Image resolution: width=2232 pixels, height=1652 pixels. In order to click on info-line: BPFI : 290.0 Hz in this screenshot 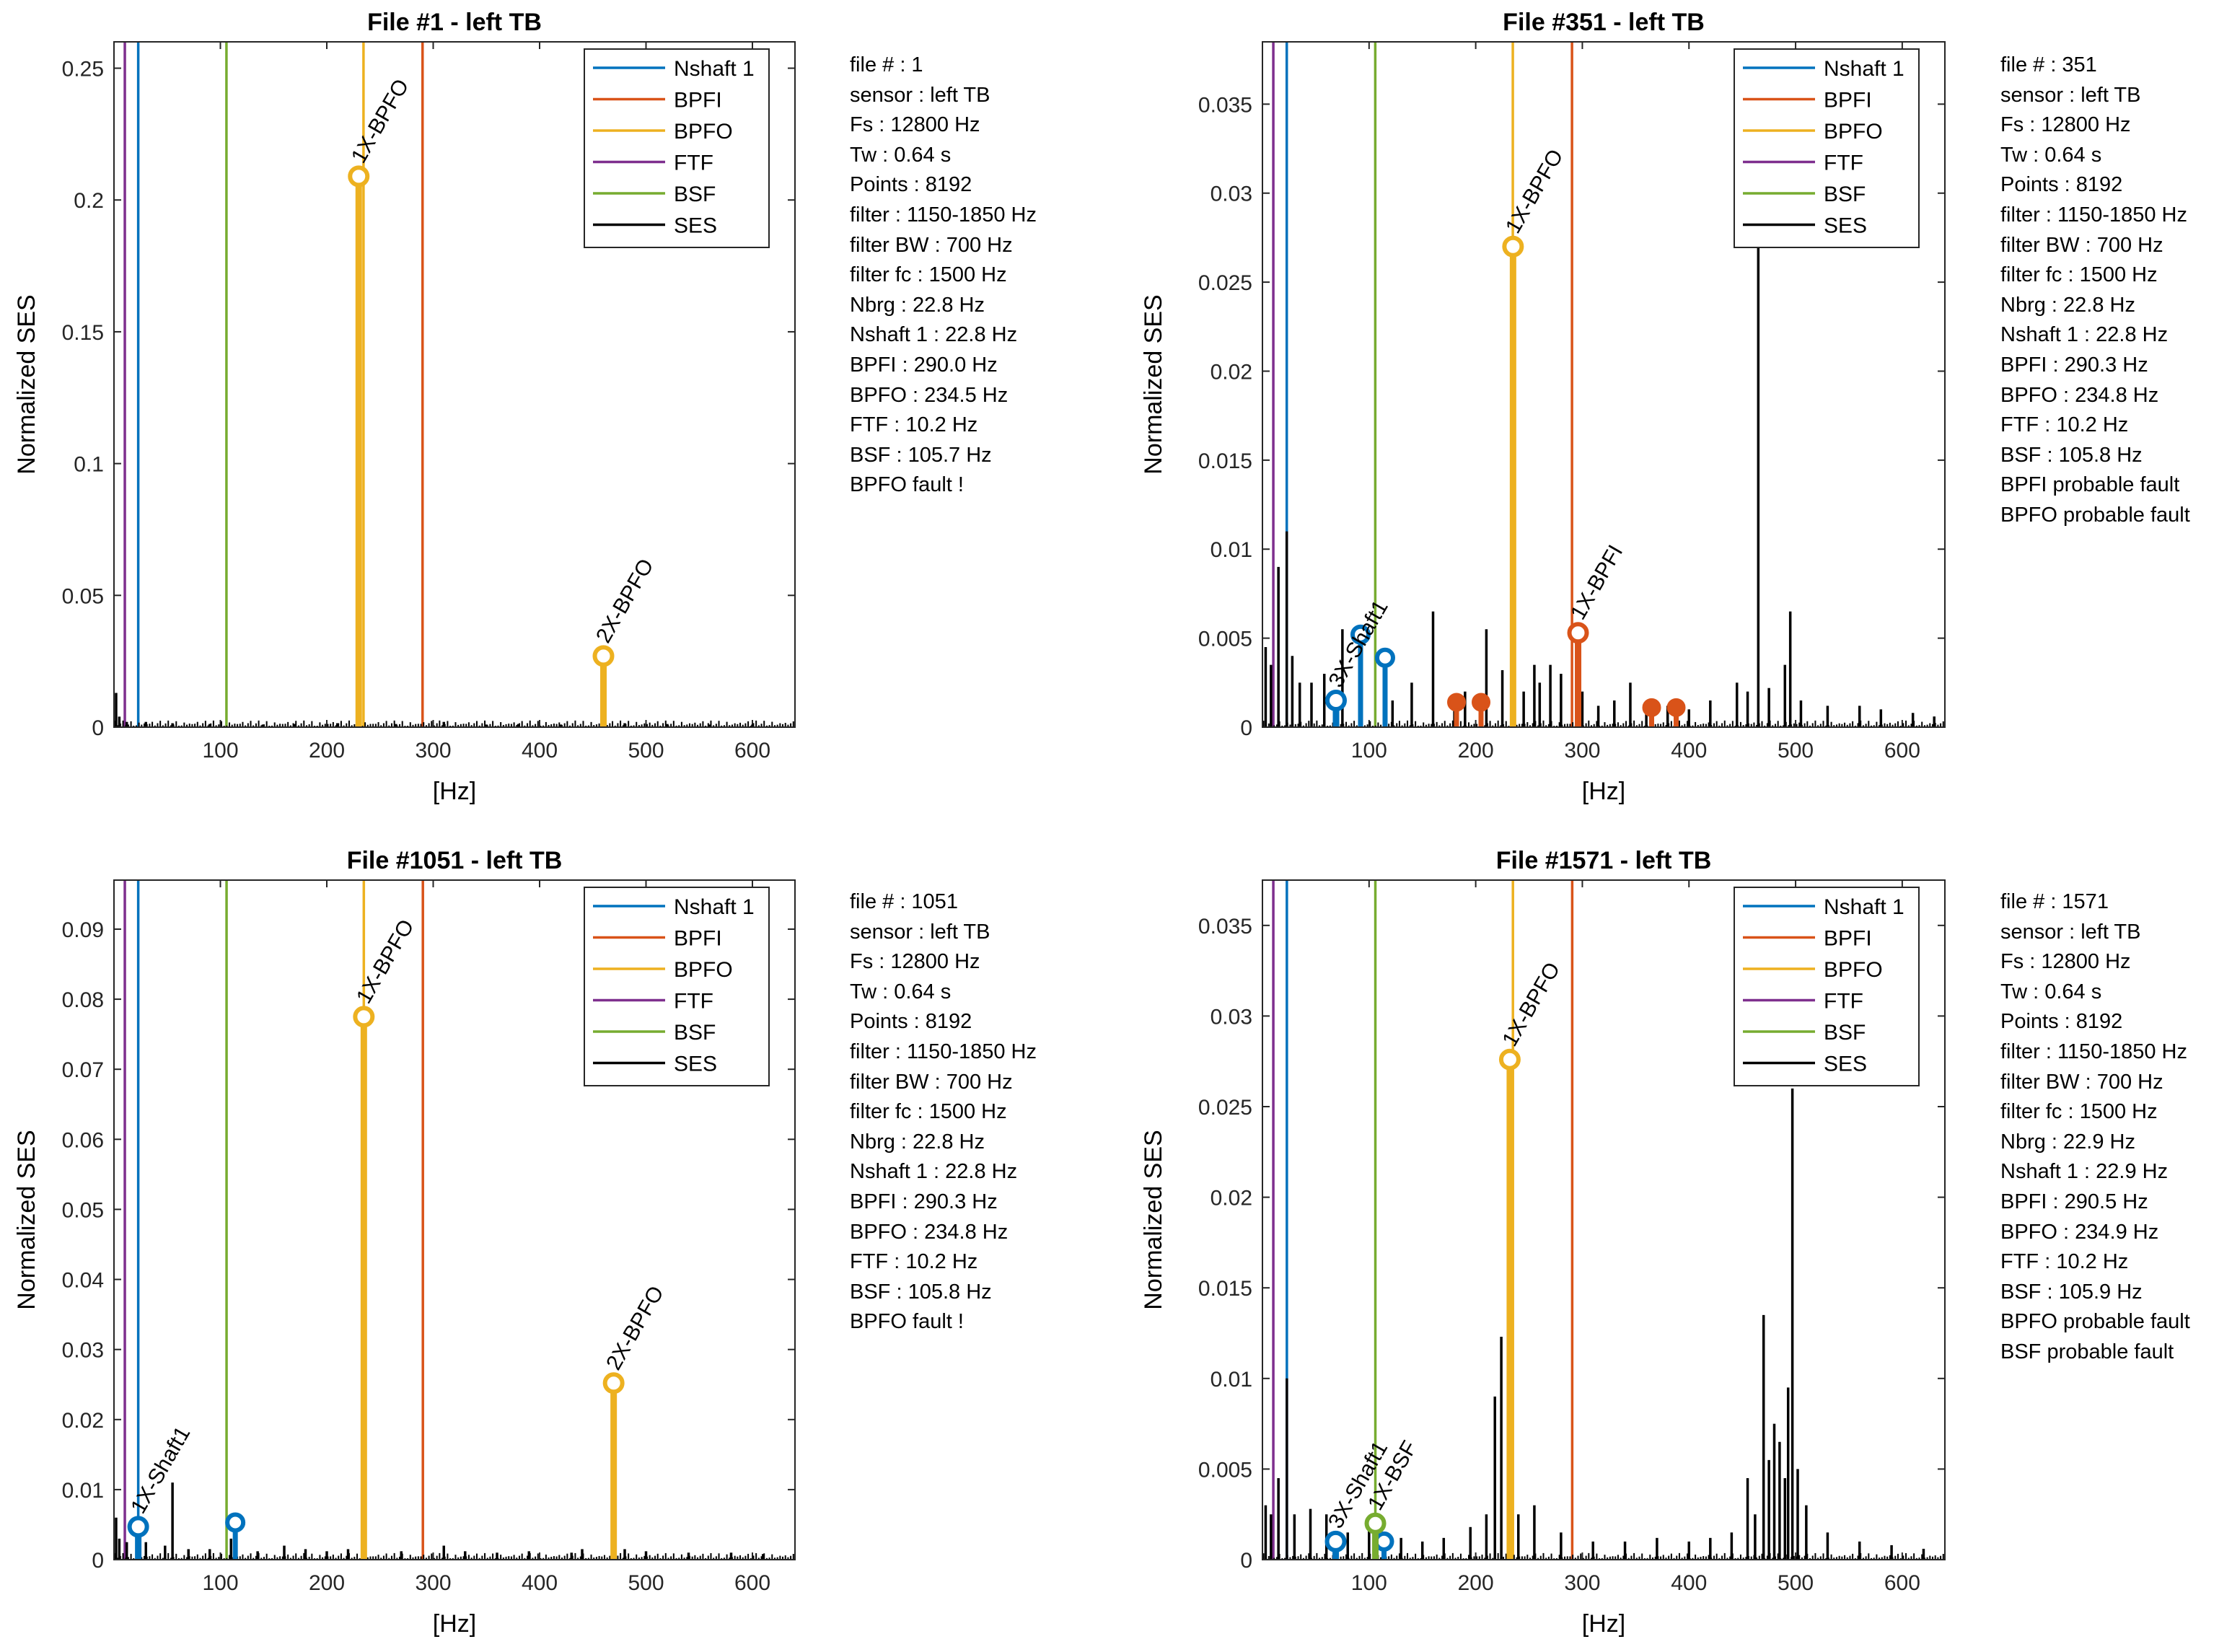, I will do `click(924, 365)`.